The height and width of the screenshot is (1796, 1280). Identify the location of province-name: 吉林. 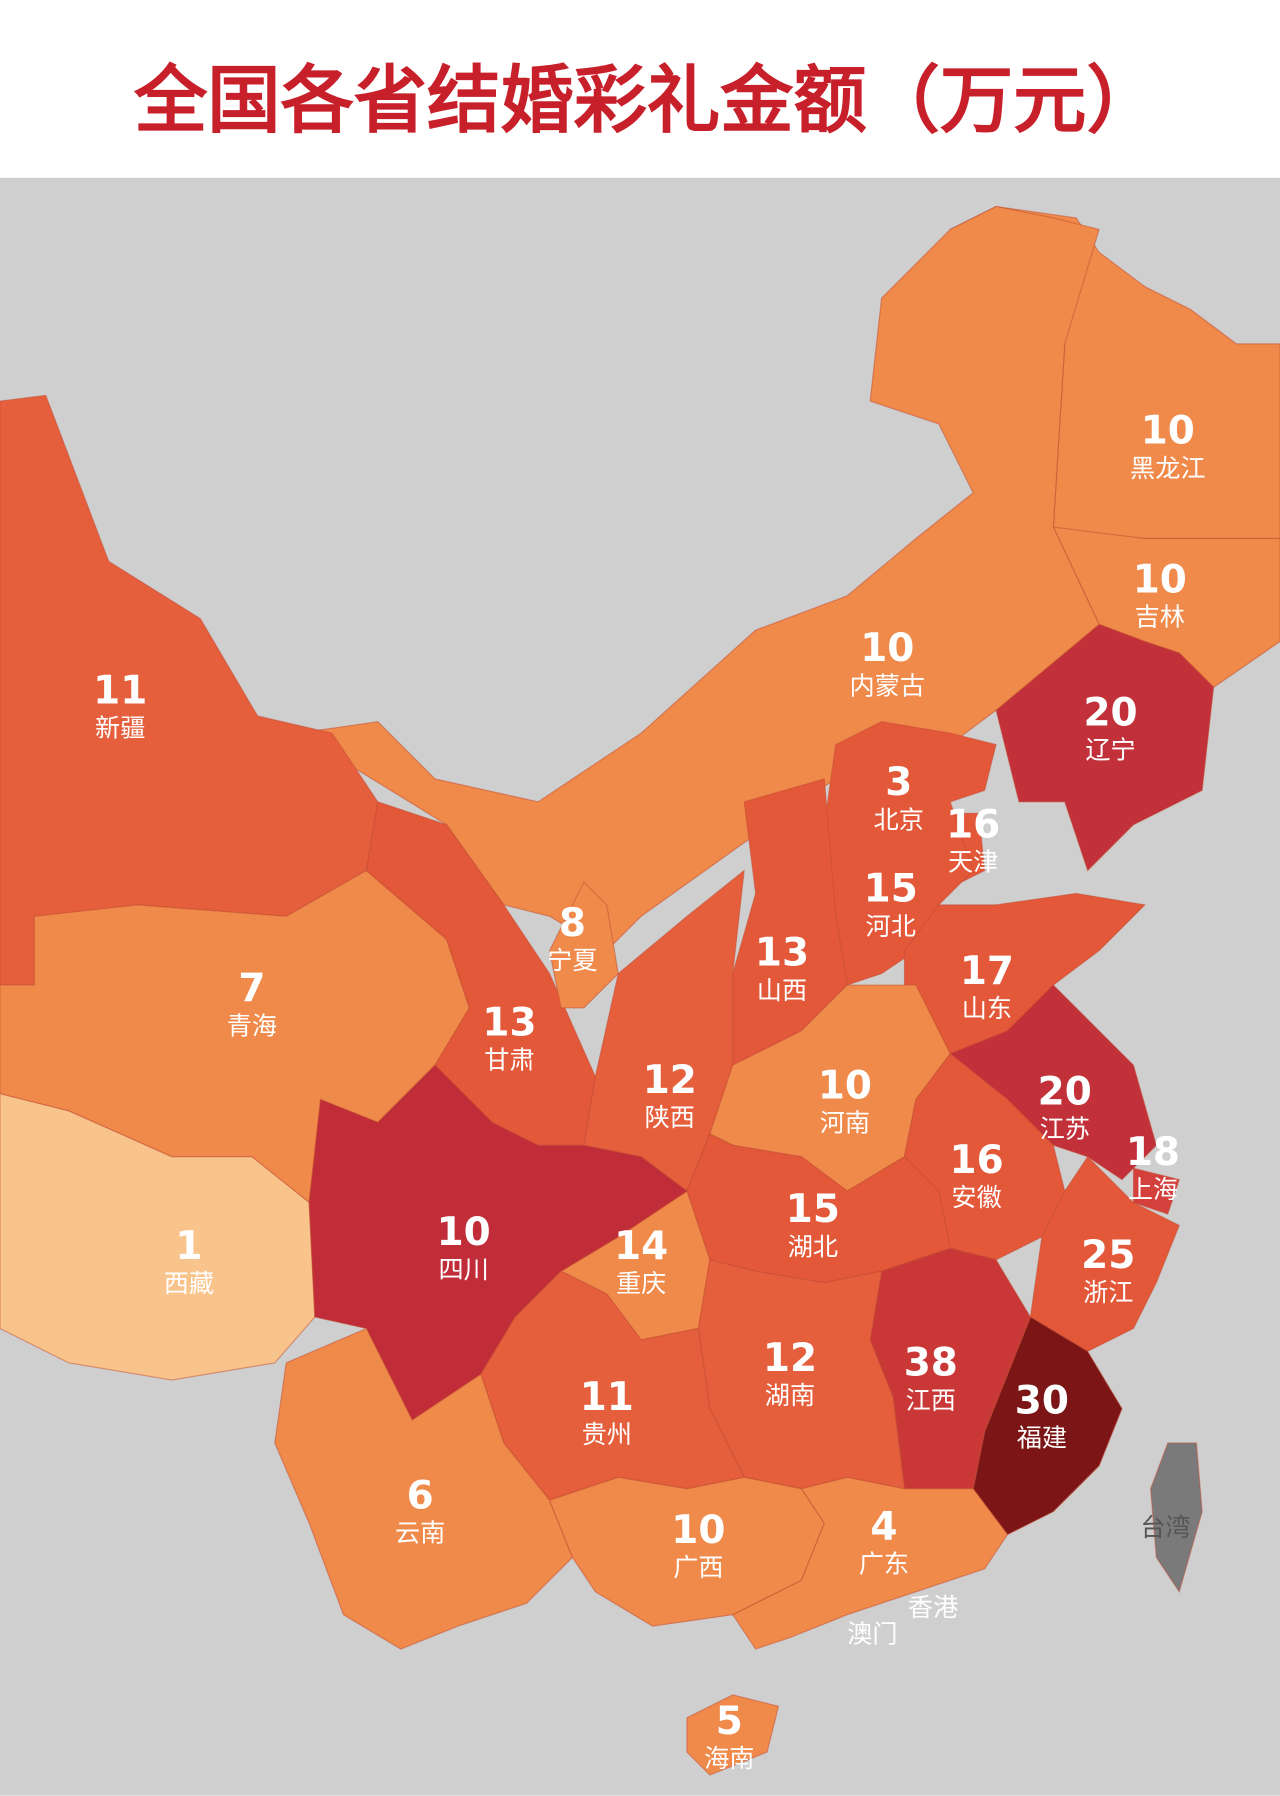
(1160, 617).